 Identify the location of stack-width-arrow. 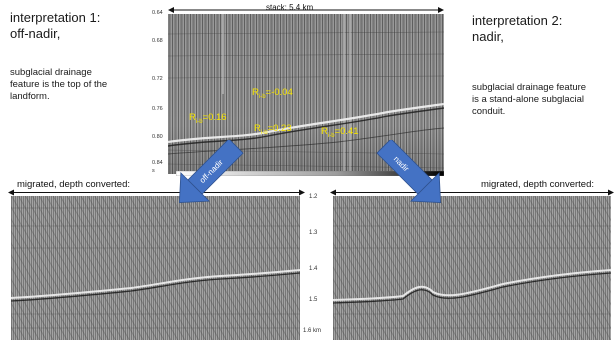
(306, 10).